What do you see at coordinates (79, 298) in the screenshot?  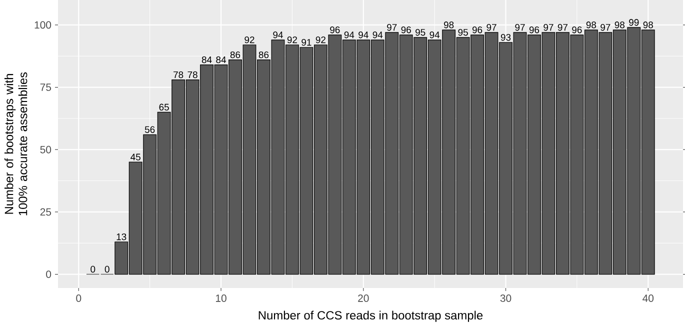 I see `x-tick-label: 0` at bounding box center [79, 298].